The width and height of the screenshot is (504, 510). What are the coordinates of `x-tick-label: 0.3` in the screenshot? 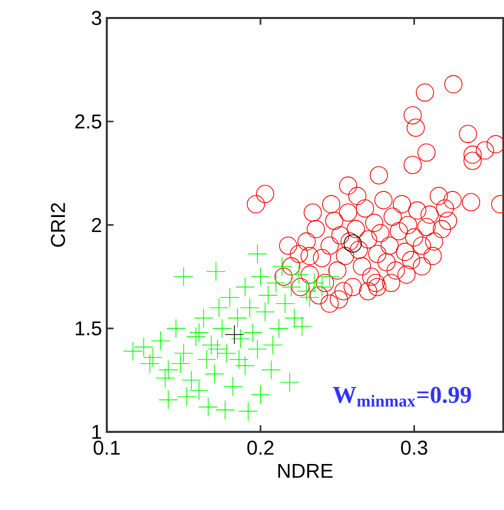 It's located at (414, 447).